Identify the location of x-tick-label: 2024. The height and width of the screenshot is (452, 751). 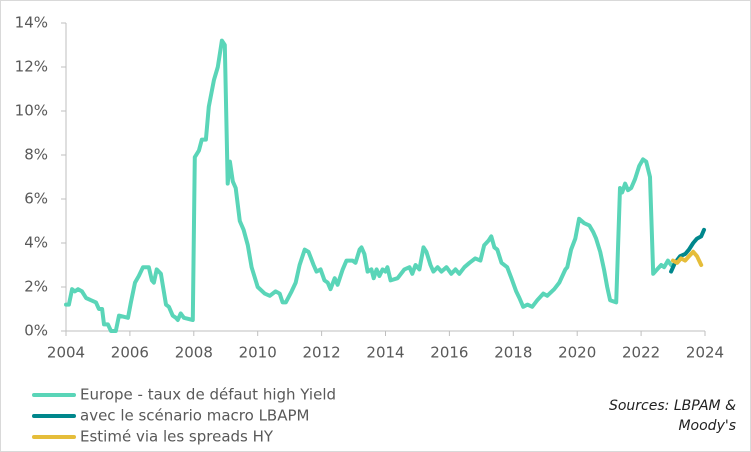
(705, 353).